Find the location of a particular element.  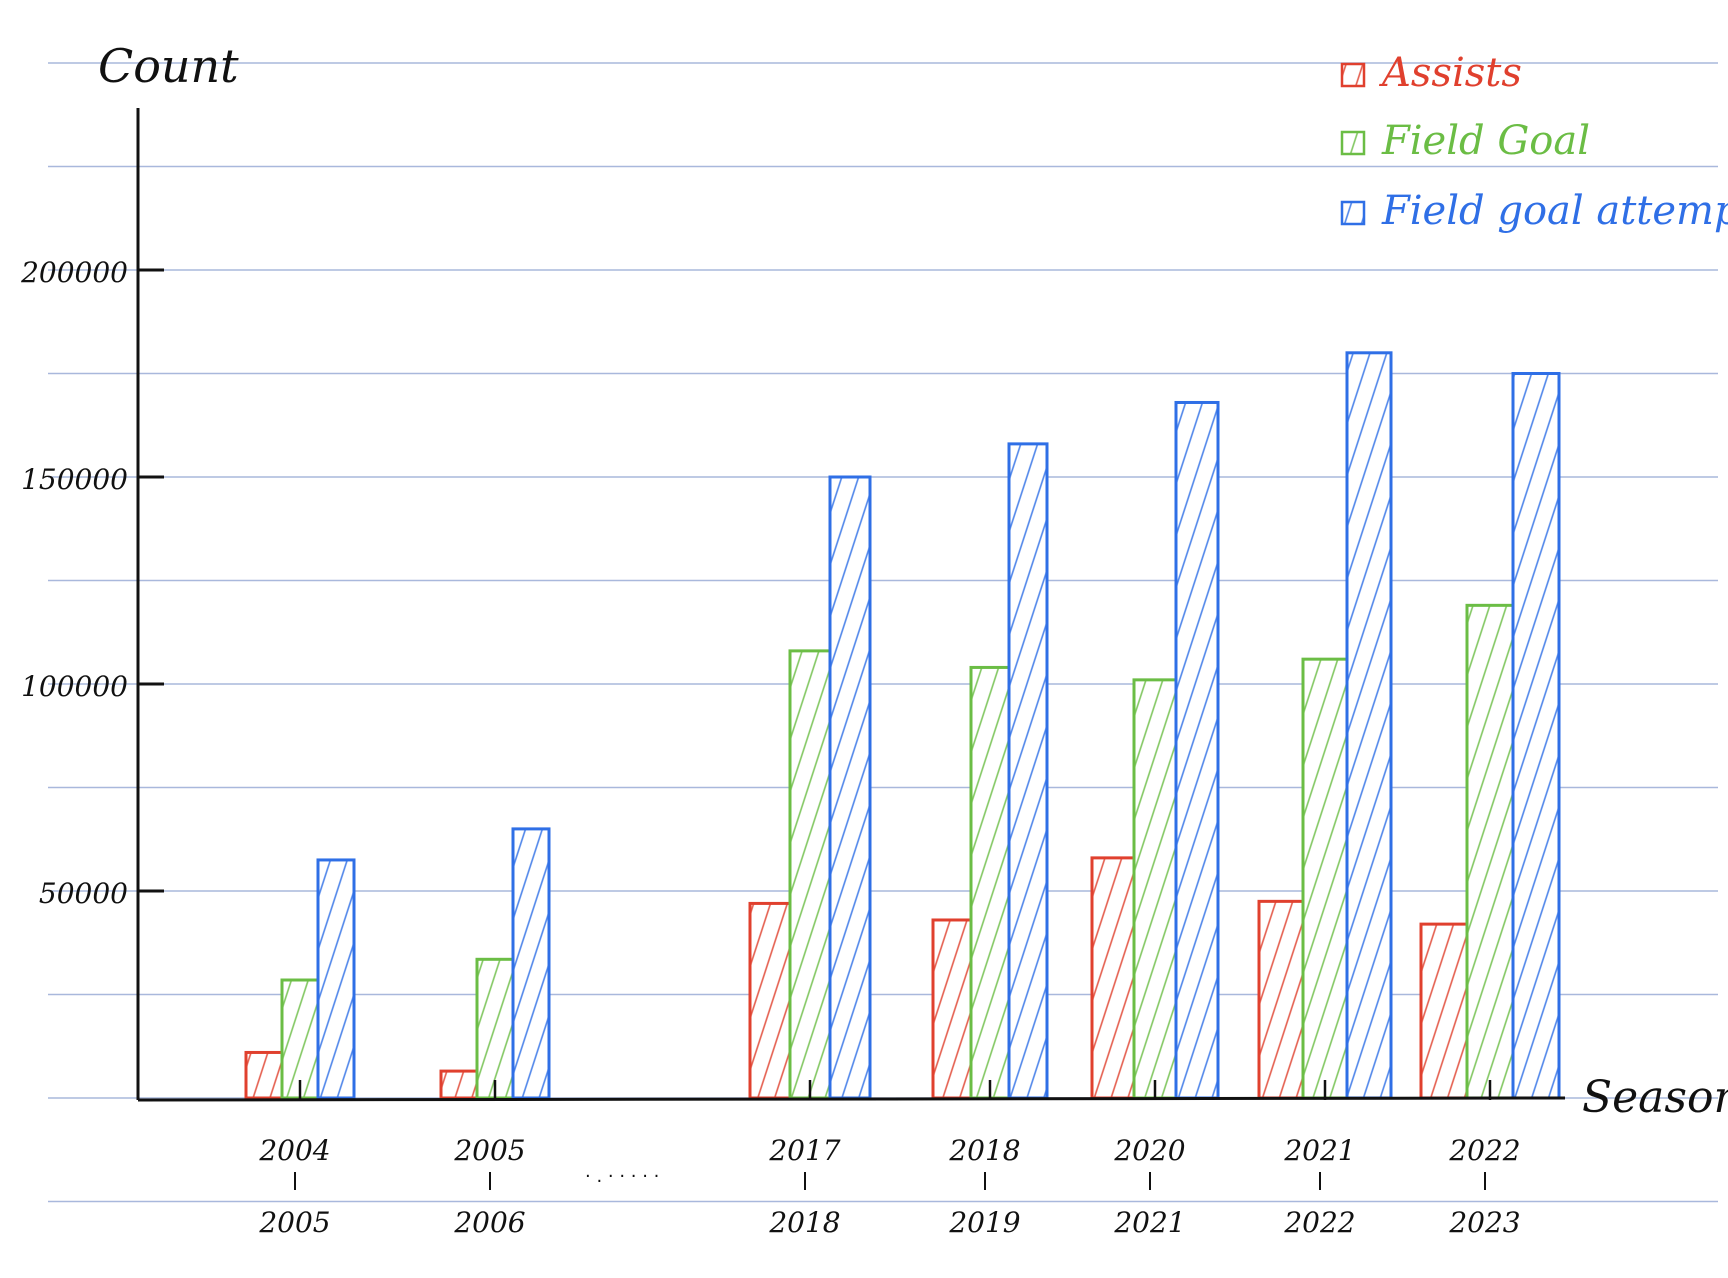

y-tick-label: 200000 is located at coordinates (74, 272).